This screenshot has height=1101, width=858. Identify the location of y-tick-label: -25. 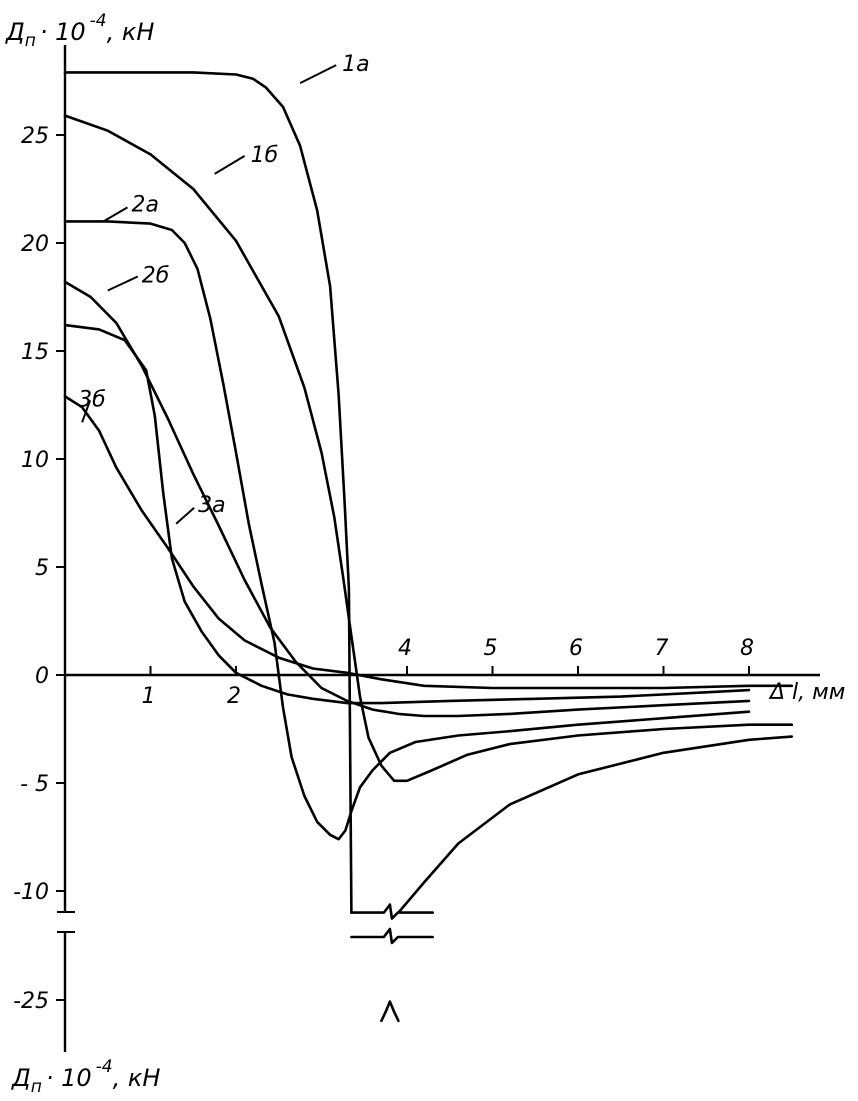
(31, 1001).